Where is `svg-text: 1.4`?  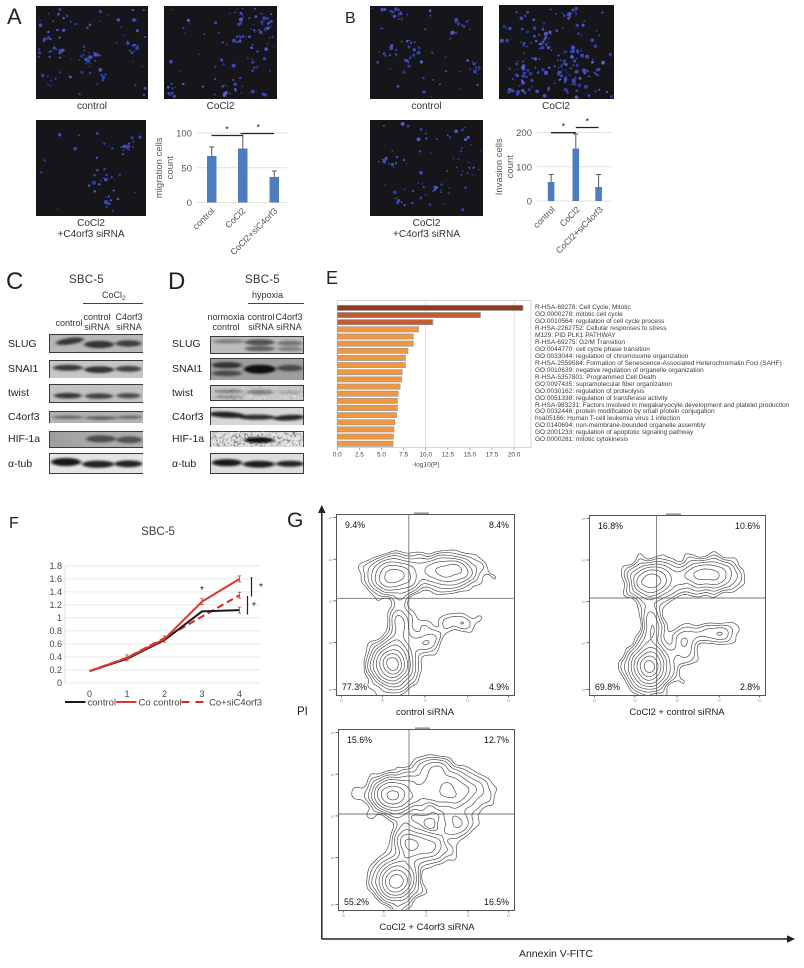
svg-text: 1.4 is located at coordinates (55, 592).